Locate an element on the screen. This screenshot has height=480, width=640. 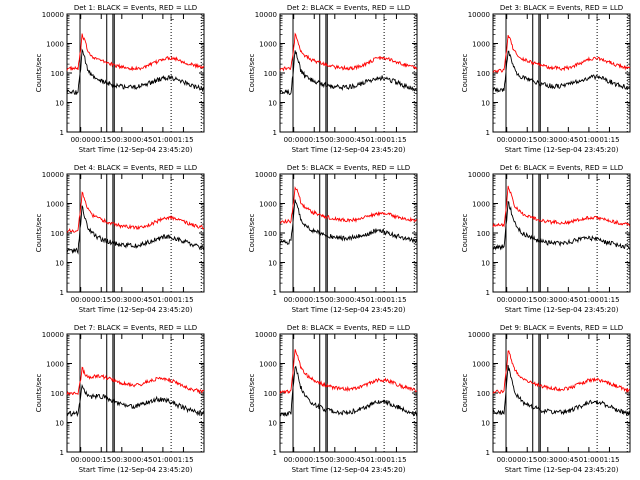
panel-title: Det 3: BLACK = Events, RED = LLD is located at coordinates (561, 8).